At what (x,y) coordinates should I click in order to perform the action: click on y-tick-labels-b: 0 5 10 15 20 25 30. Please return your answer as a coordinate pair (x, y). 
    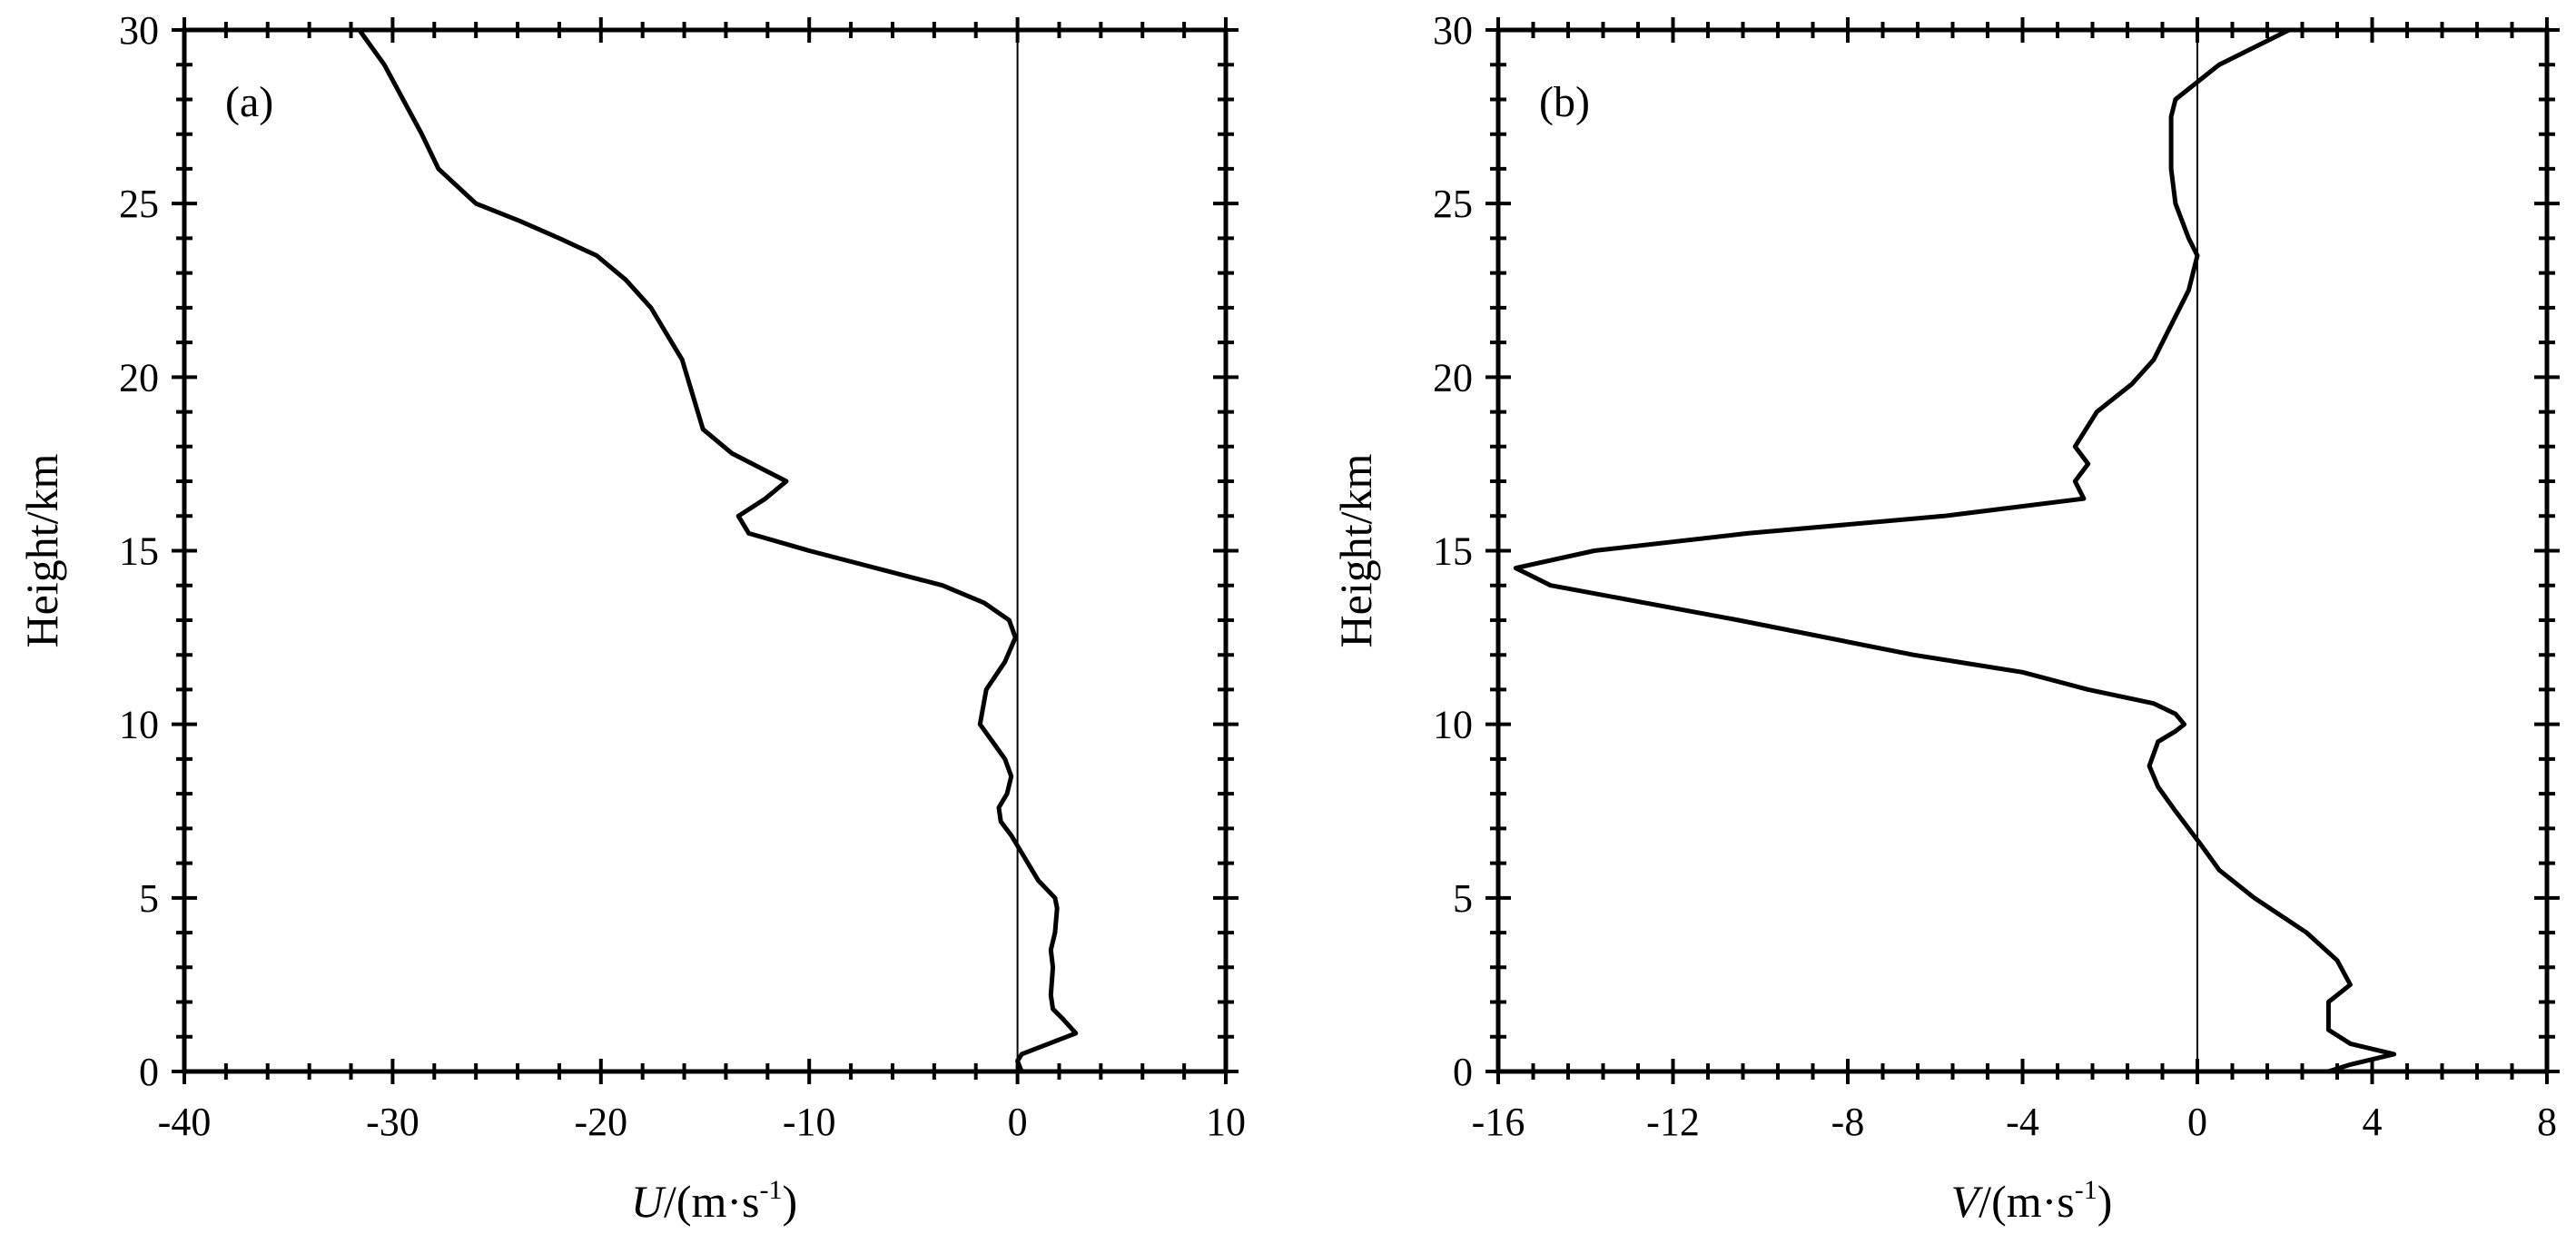
    Looking at the image, I should click on (1453, 551).